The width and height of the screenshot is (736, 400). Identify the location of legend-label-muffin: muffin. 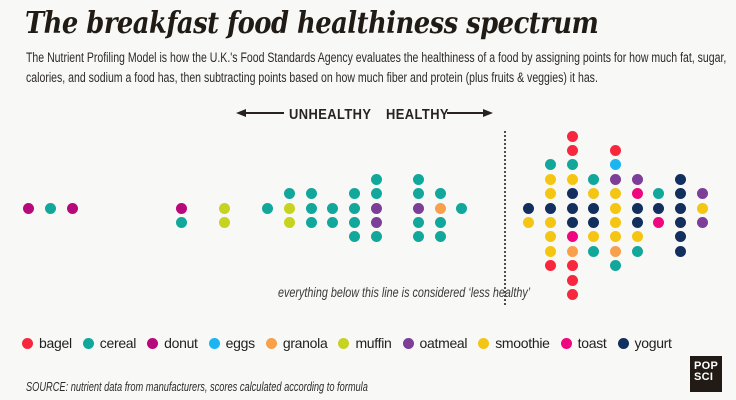
(373, 343).